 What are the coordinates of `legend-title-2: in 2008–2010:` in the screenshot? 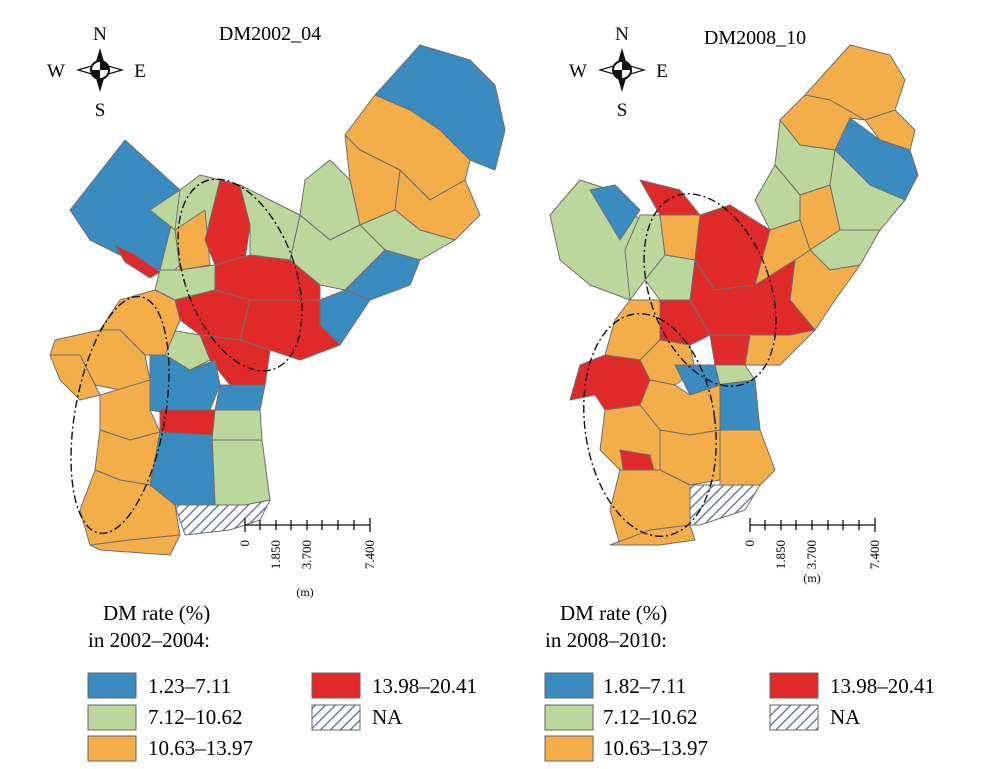 It's located at (606, 640).